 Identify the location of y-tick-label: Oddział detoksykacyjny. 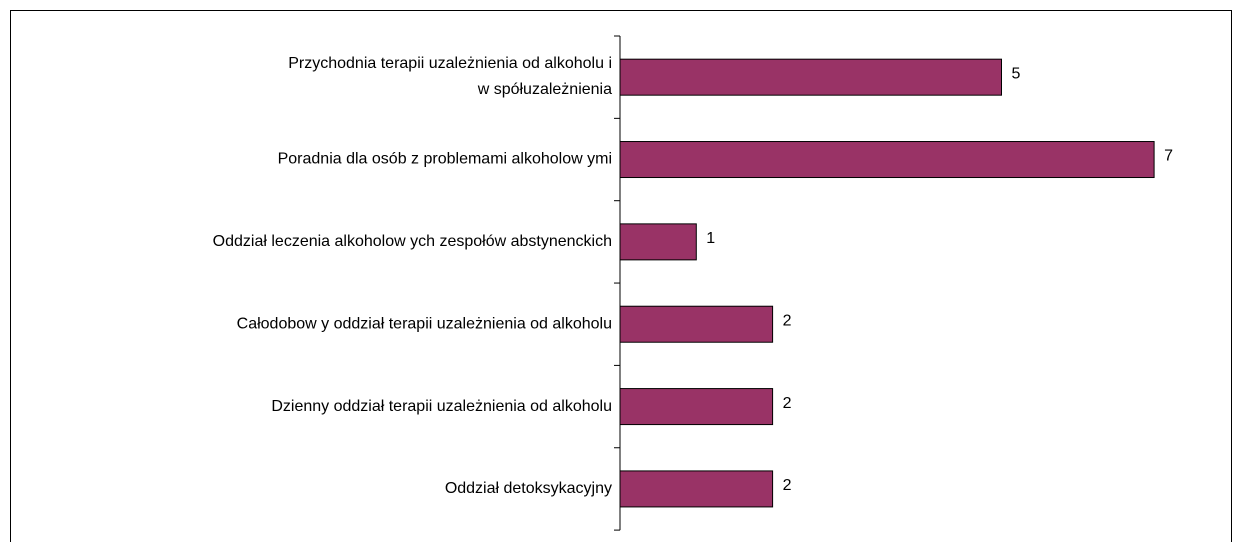
(528, 488).